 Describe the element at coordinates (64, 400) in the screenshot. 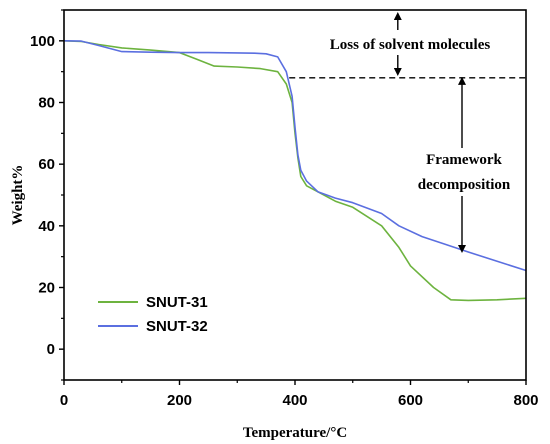

I see `x-tick-label: 0` at that location.